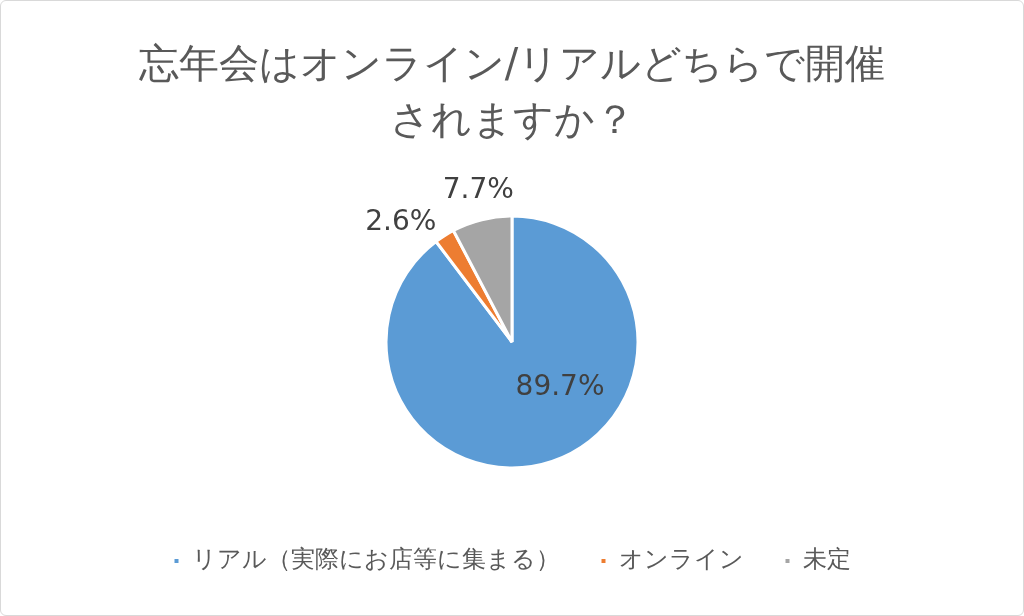  What do you see at coordinates (827, 559) in the screenshot?
I see `legend-label: 未定` at bounding box center [827, 559].